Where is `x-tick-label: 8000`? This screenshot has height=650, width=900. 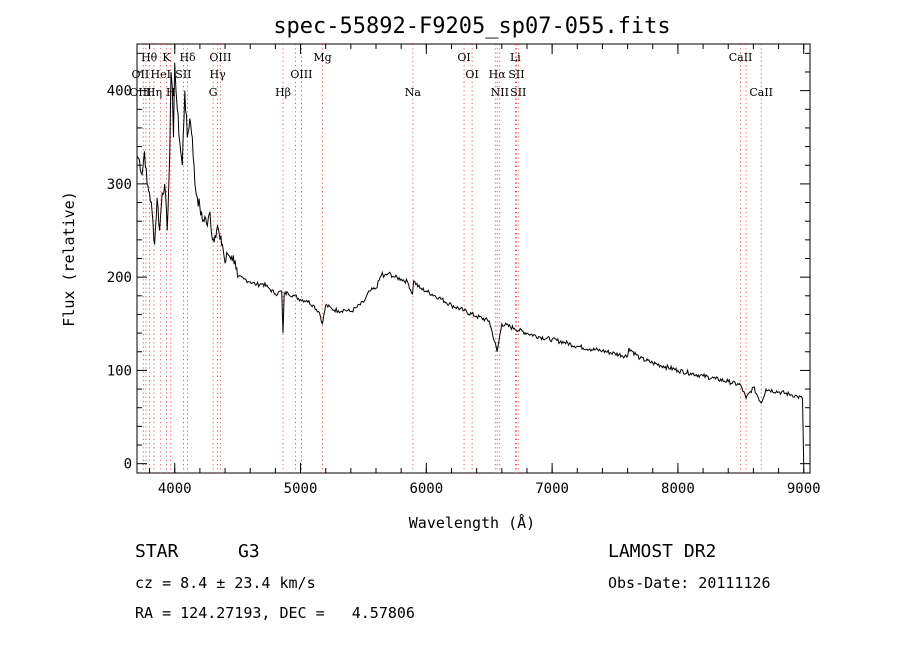
x-tick-label: 8000 is located at coordinates (678, 489).